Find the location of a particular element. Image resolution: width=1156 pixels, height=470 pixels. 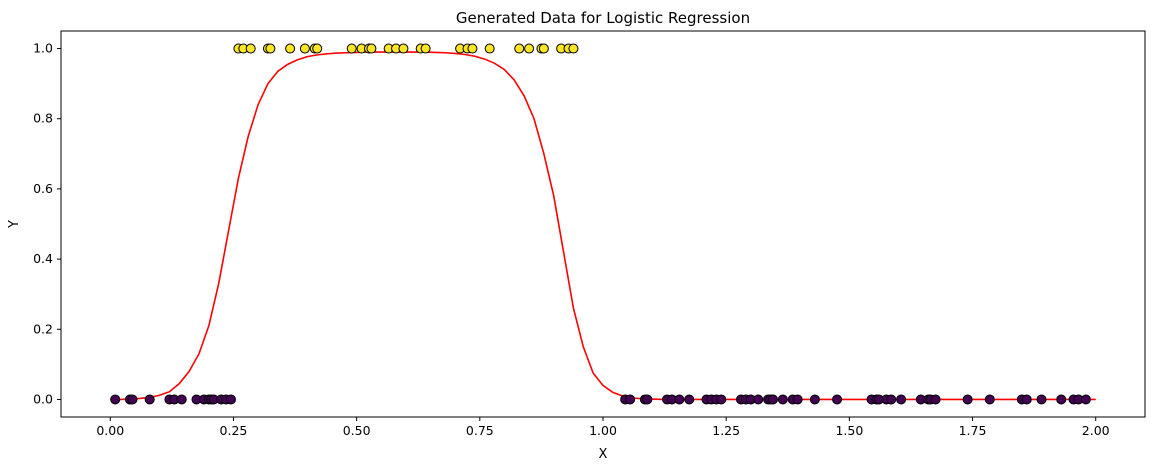

x-tick-label: 1.75 is located at coordinates (973, 430).